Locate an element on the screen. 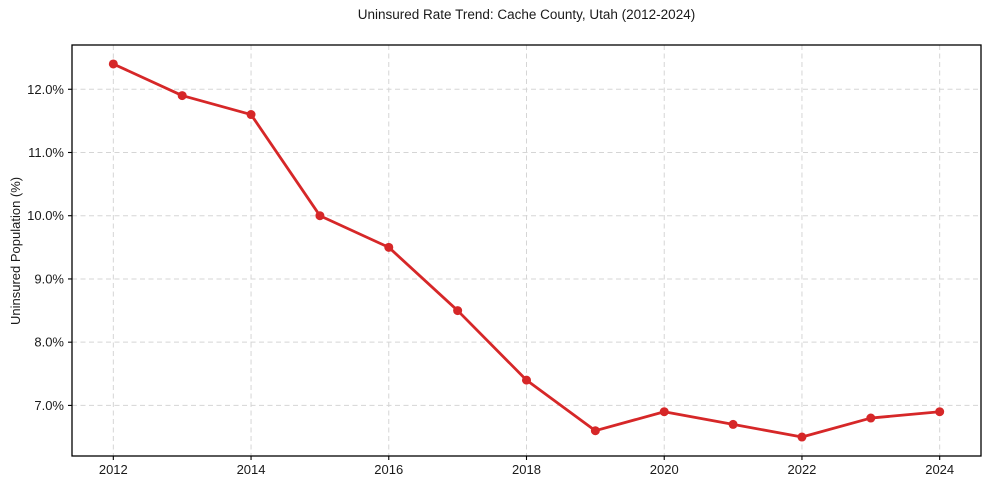 This screenshot has width=989, height=490. y-tick-label: 9.0% is located at coordinates (49, 278).